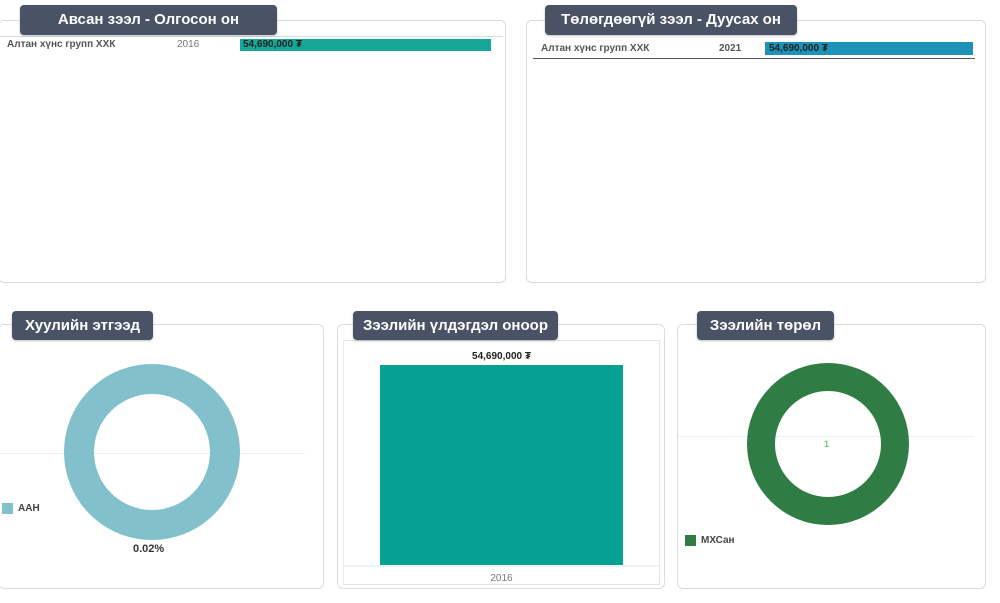 This screenshot has height=603, width=1000. I want to click on table-row: Алтан хүнс групп ХХК 2016 54,690,000 ₮, so click(251, 44).